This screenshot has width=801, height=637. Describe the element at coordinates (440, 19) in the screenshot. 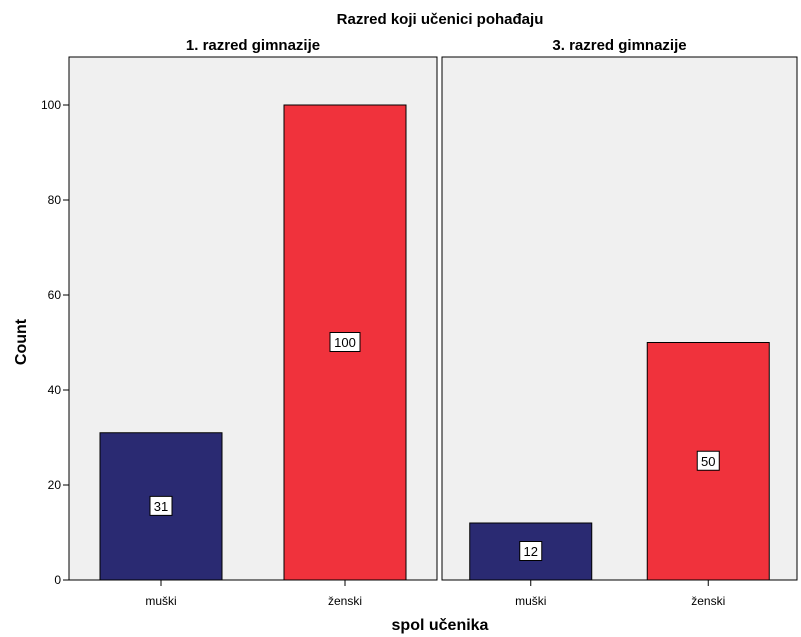

I see `chart-title: Razred koji učenici pohađaju` at that location.